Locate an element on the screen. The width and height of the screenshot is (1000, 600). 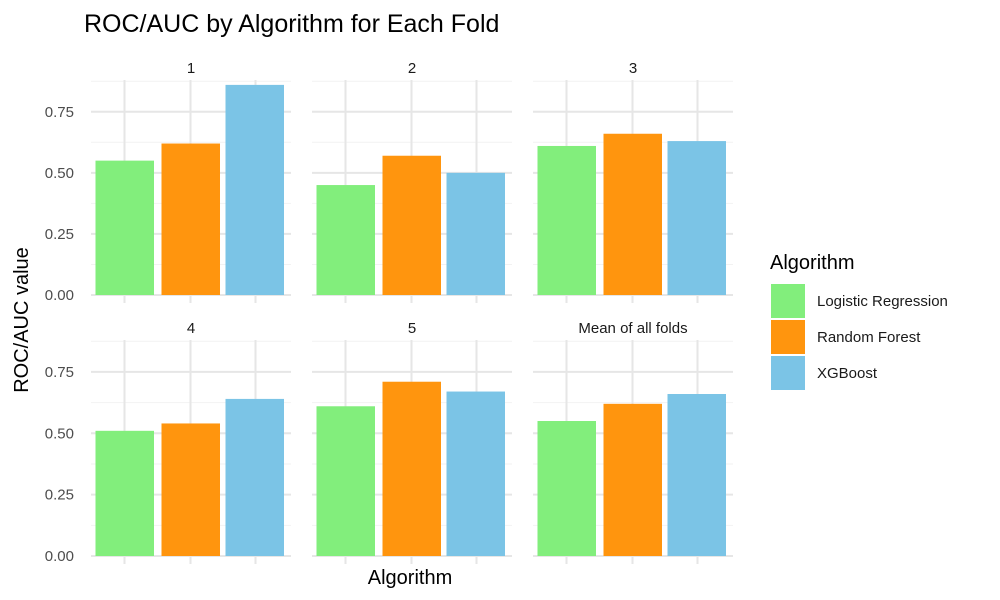
facet-panel-2: 2 is located at coordinates (412, 181).